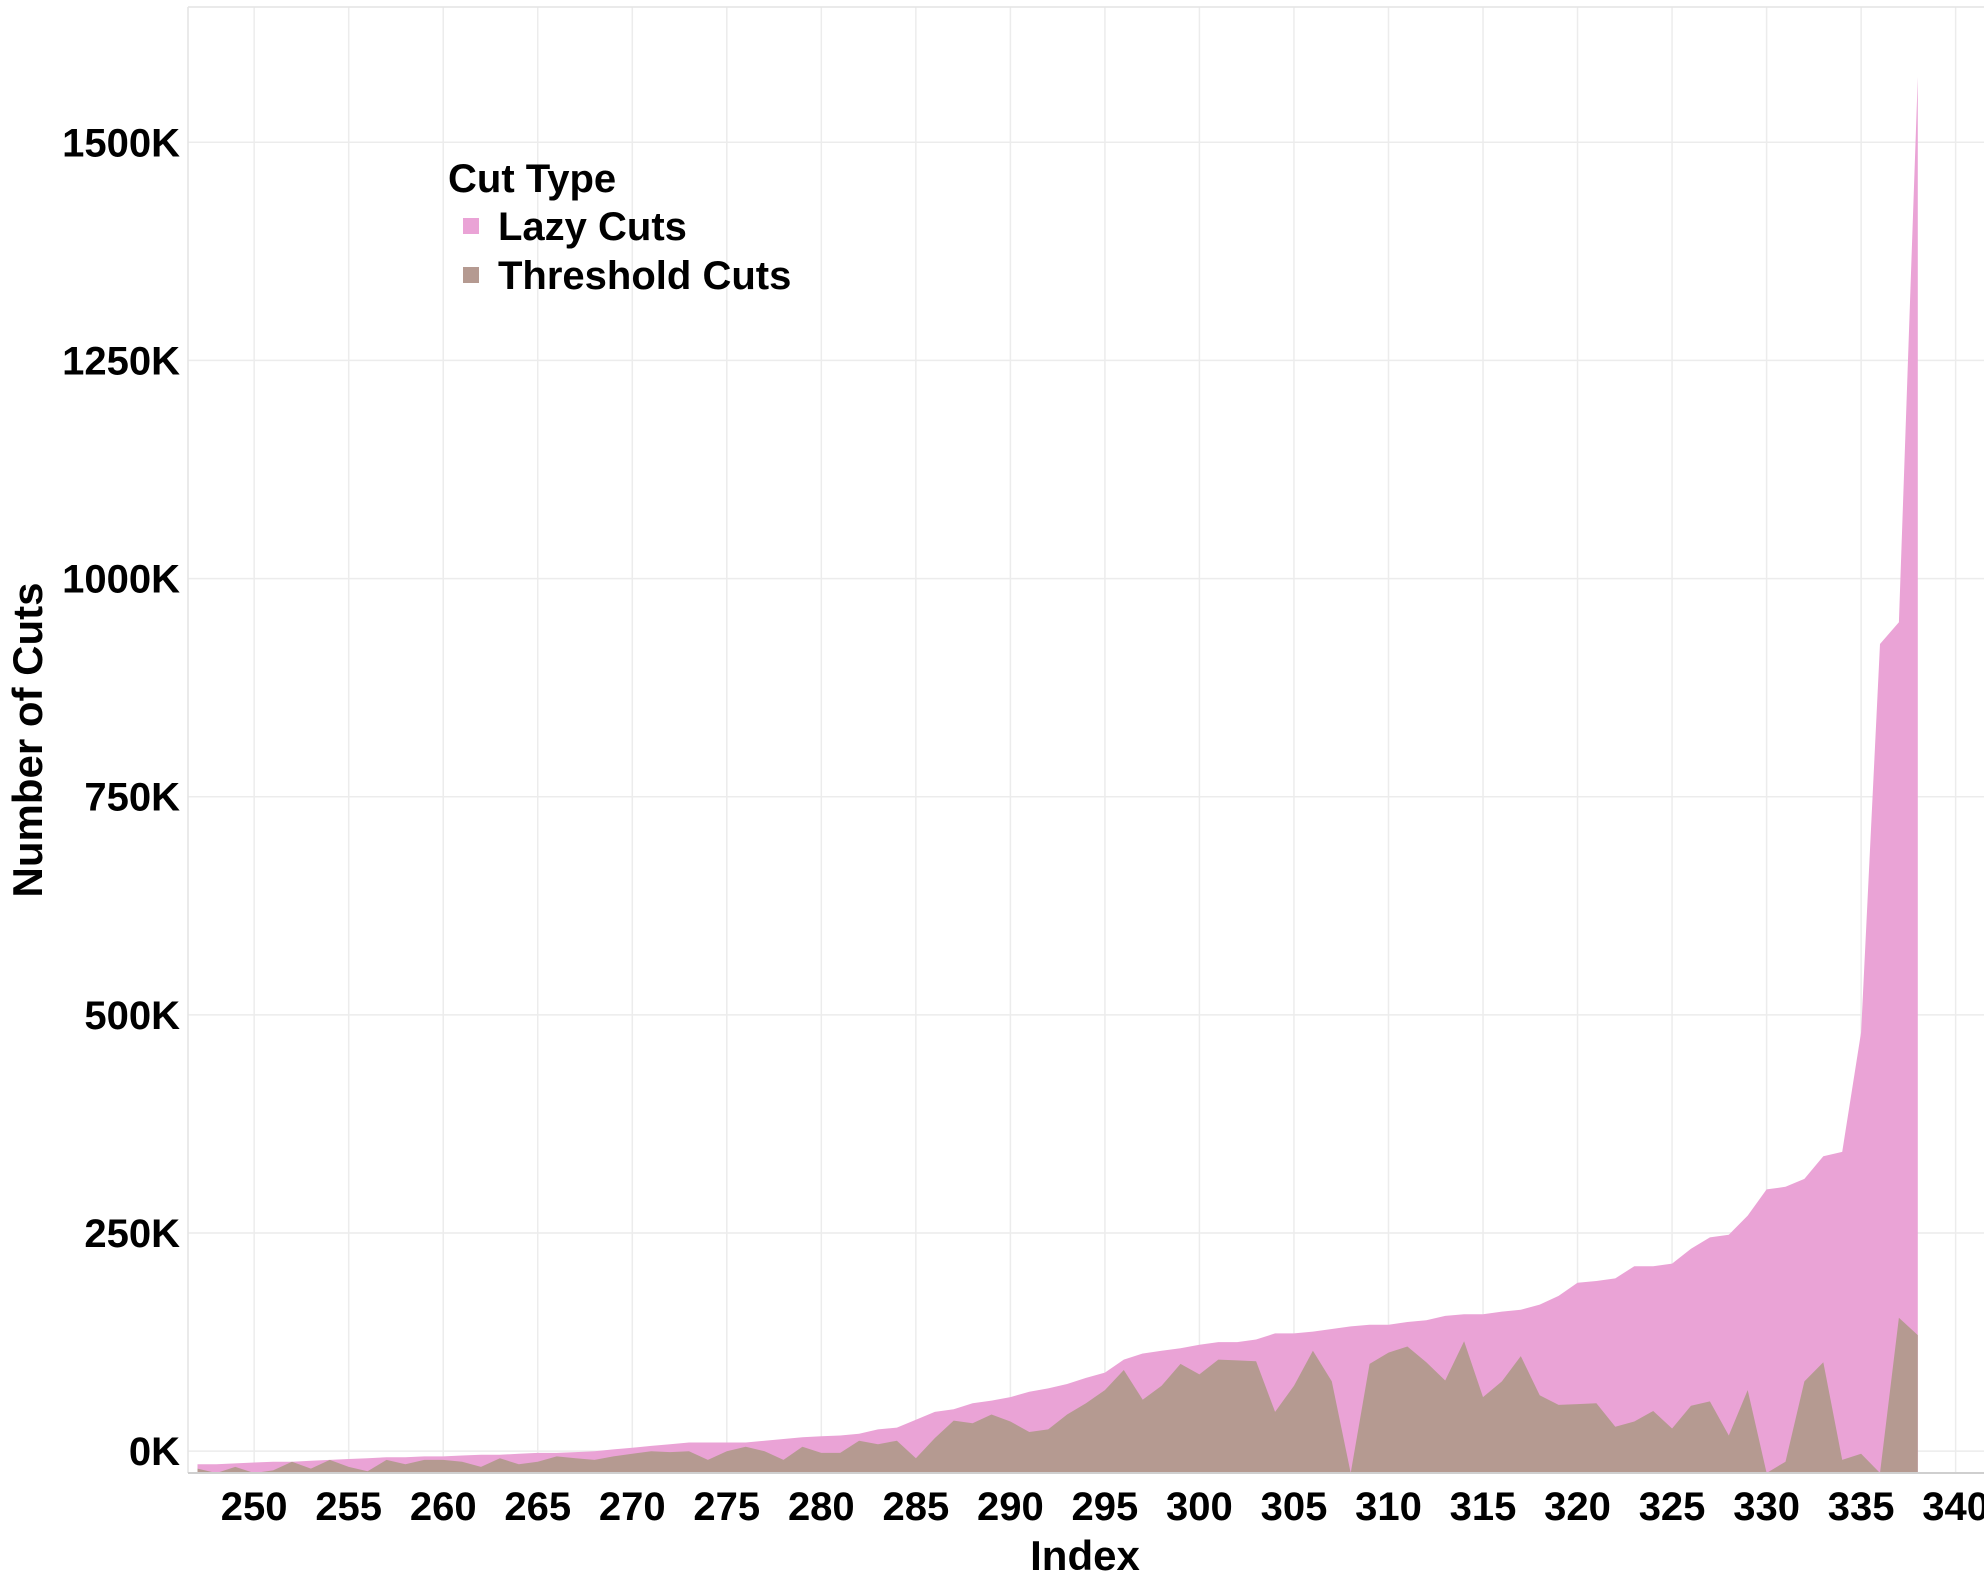 This screenshot has width=1984, height=1584. I want to click on legend-title: Cut Type, so click(532, 179).